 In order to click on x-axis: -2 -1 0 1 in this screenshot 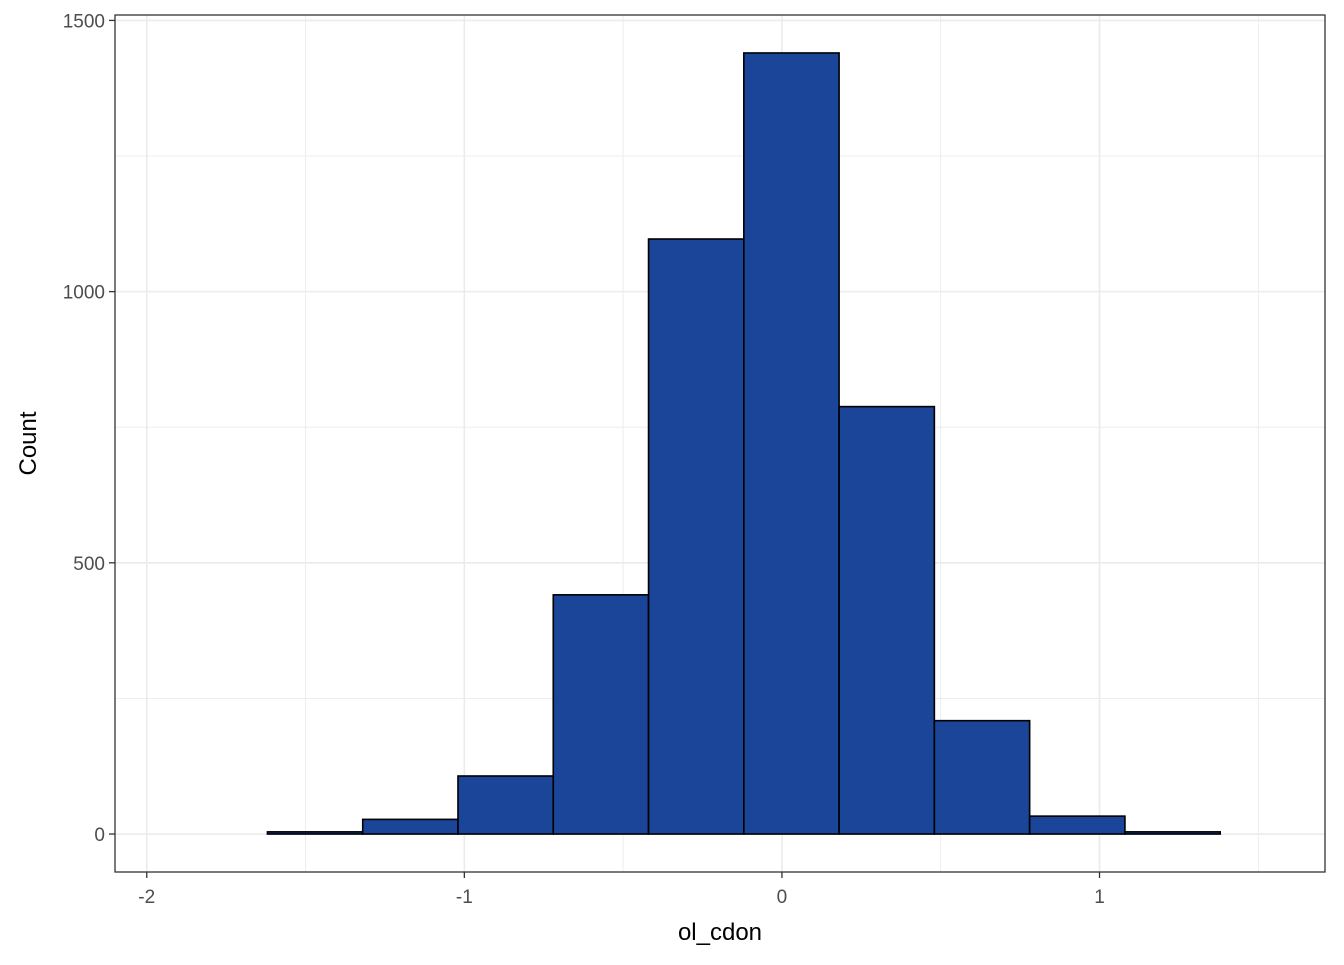, I will do `click(621, 890)`.